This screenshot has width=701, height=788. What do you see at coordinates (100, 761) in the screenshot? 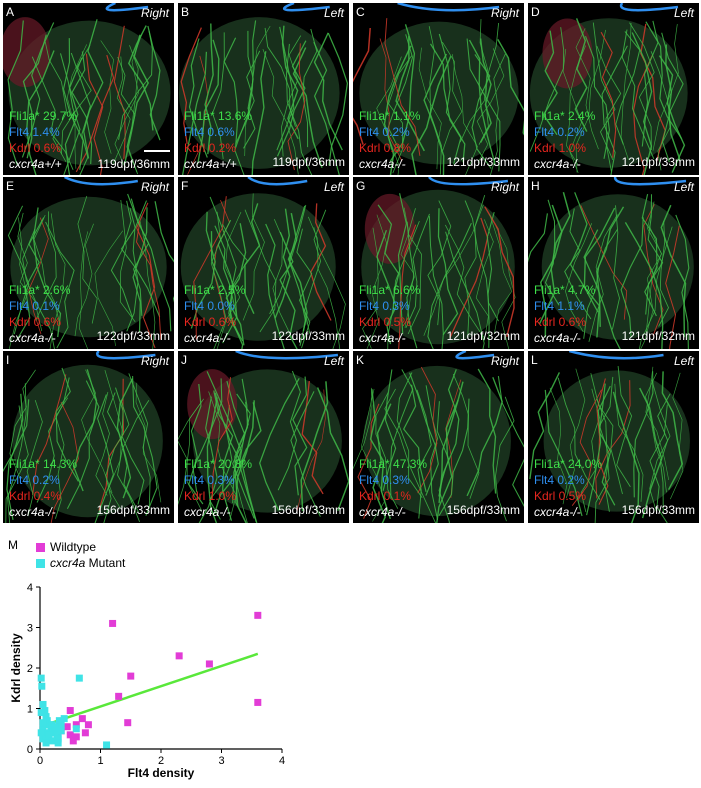
I see `x-tick-label: 1` at bounding box center [100, 761].